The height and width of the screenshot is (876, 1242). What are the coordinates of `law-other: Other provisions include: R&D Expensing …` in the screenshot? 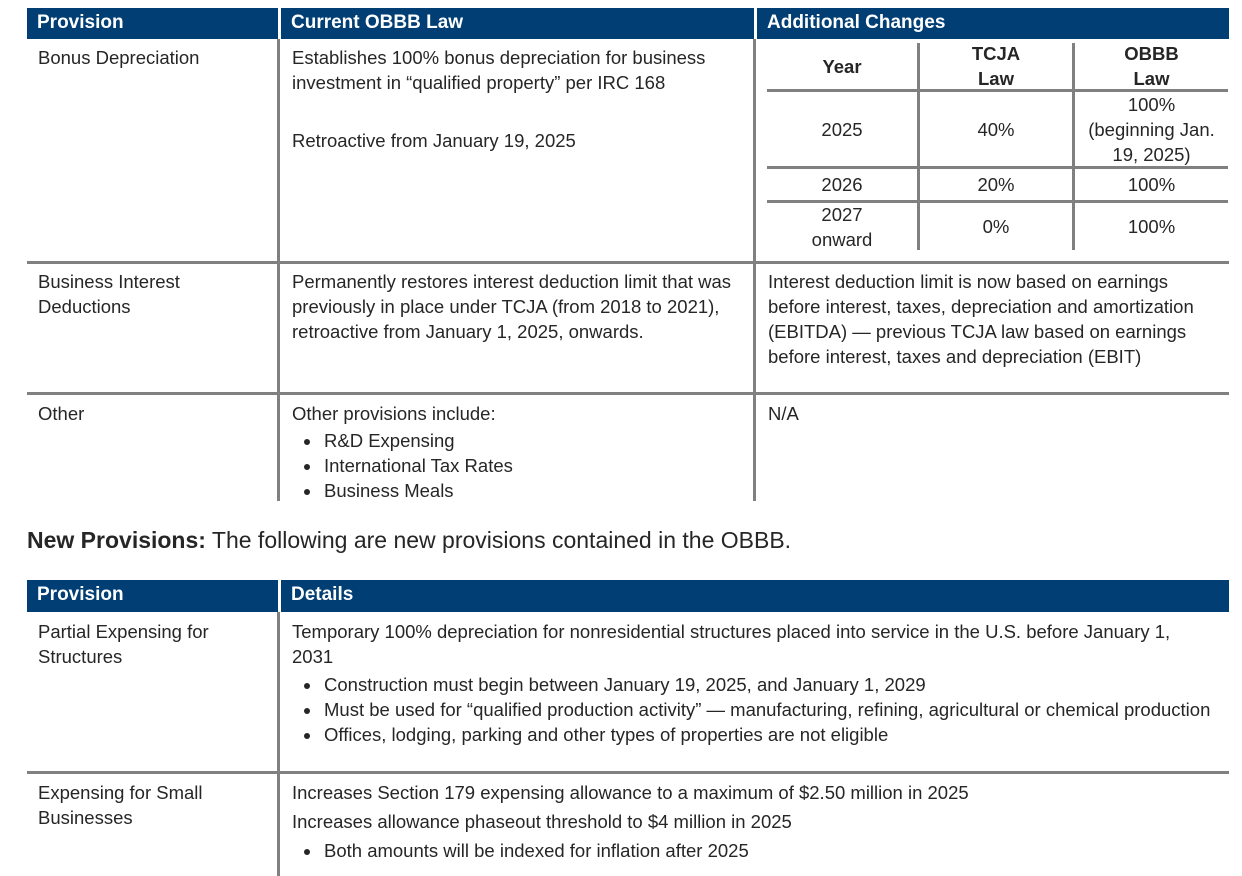 It's located at (517, 452).